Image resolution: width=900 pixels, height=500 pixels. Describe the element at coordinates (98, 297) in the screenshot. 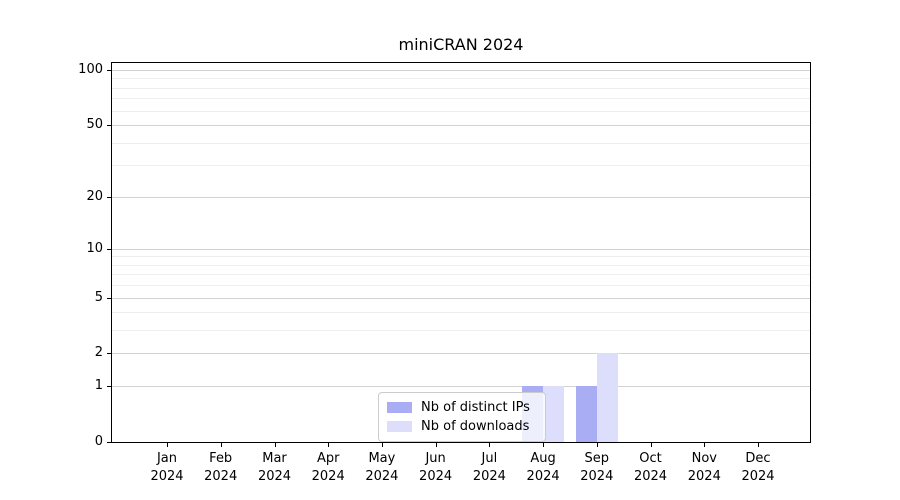

I see `y-tick-label: 5` at that location.